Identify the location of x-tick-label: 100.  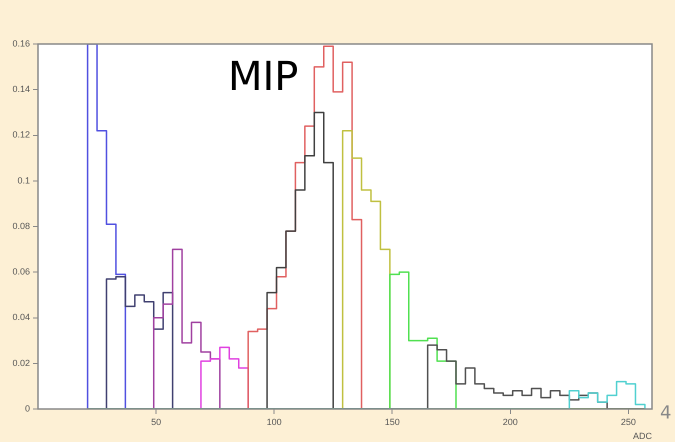
(274, 421).